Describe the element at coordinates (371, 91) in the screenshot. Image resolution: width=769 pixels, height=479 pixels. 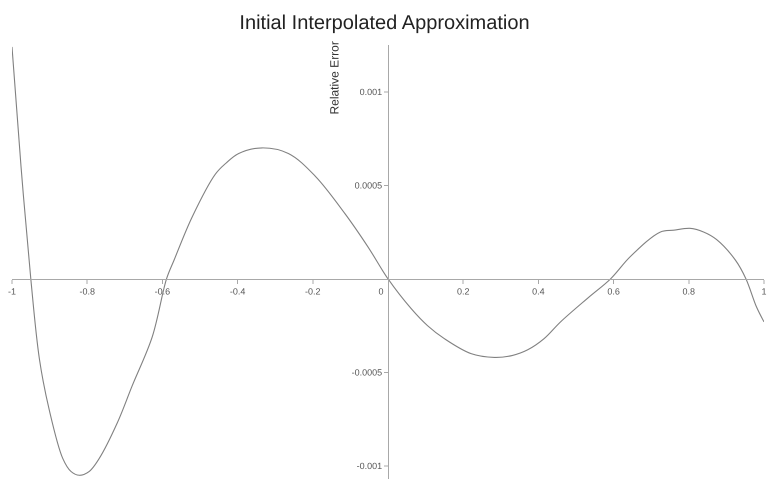
I see `y-tick-label: 0.001` at that location.